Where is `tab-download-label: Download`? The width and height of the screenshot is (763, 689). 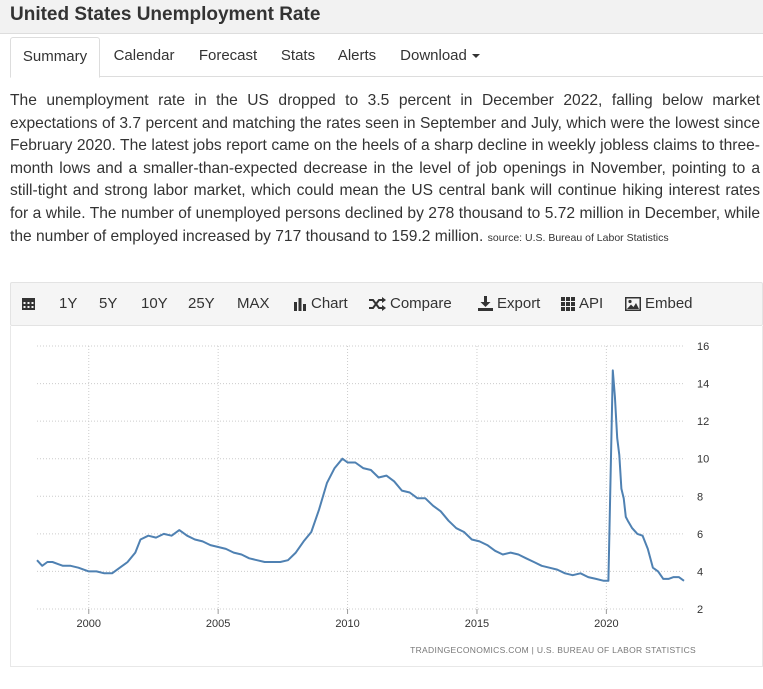
tab-download-label: Download is located at coordinates (433, 55).